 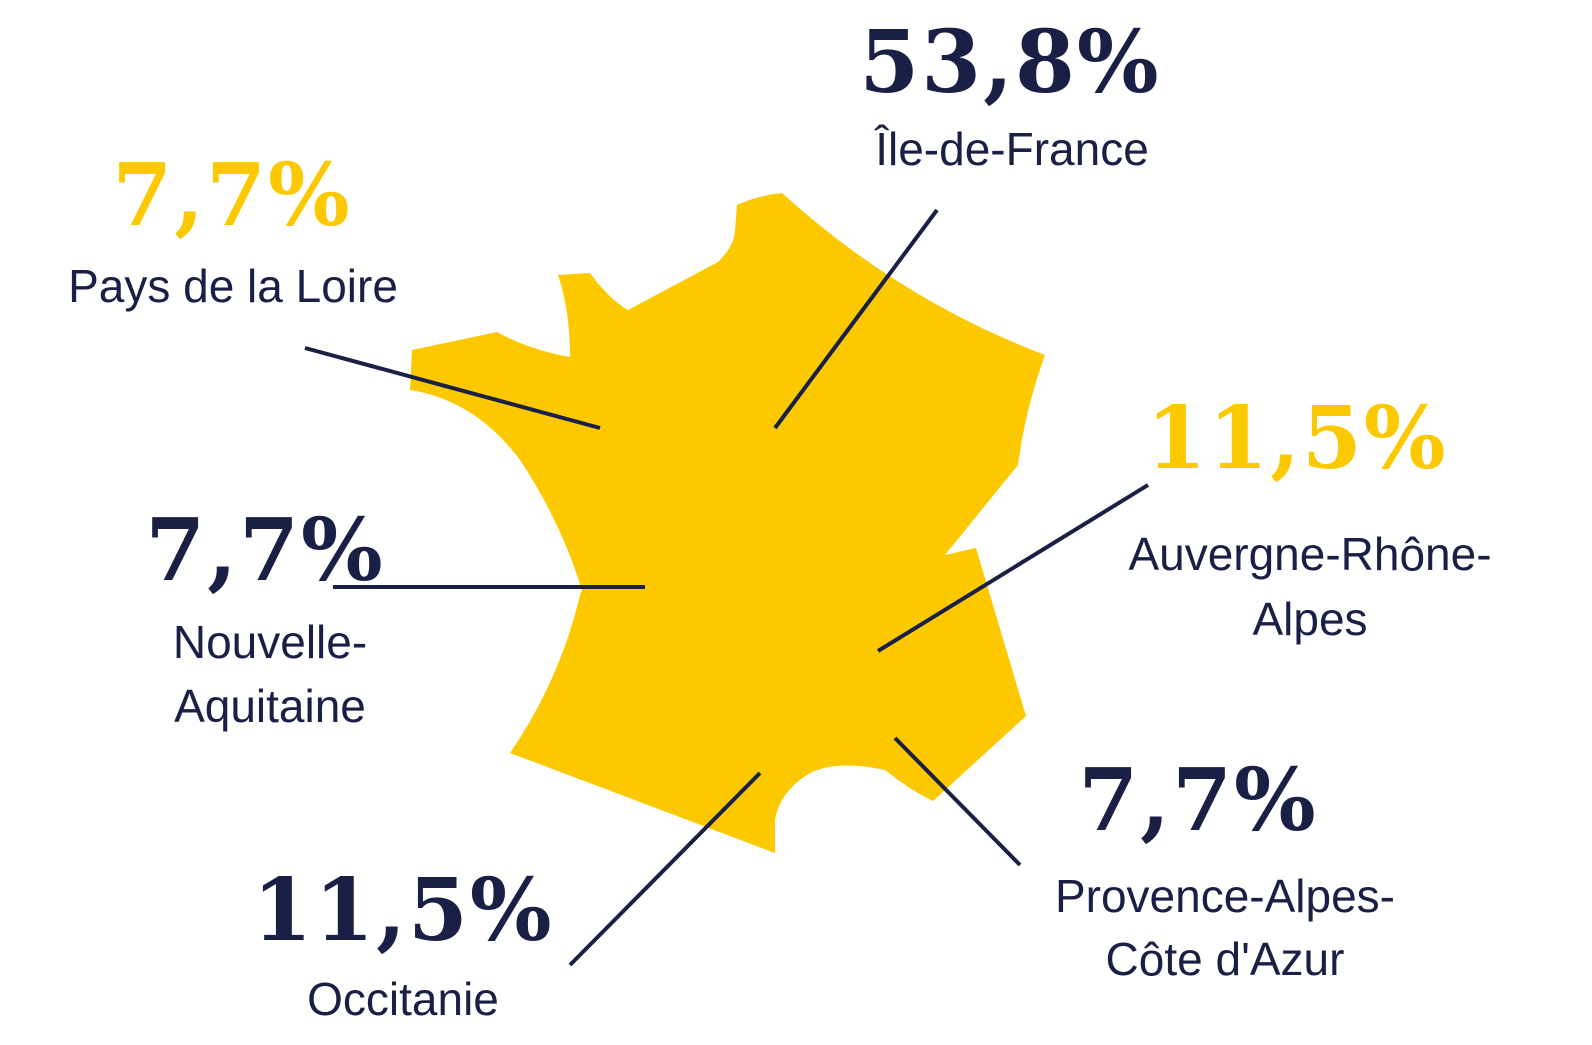 What do you see at coordinates (233, 286) in the screenshot?
I see `region-name: Pays de la Loire` at bounding box center [233, 286].